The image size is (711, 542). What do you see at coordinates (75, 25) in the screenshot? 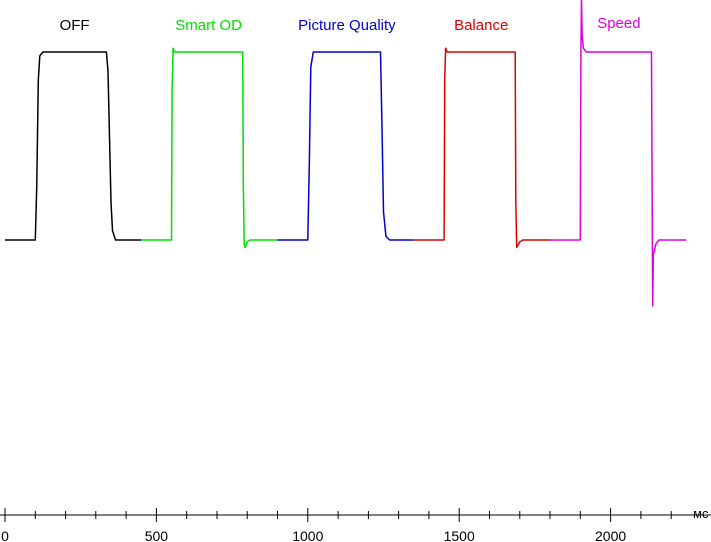
I see `series-label-off: OFF` at bounding box center [75, 25].